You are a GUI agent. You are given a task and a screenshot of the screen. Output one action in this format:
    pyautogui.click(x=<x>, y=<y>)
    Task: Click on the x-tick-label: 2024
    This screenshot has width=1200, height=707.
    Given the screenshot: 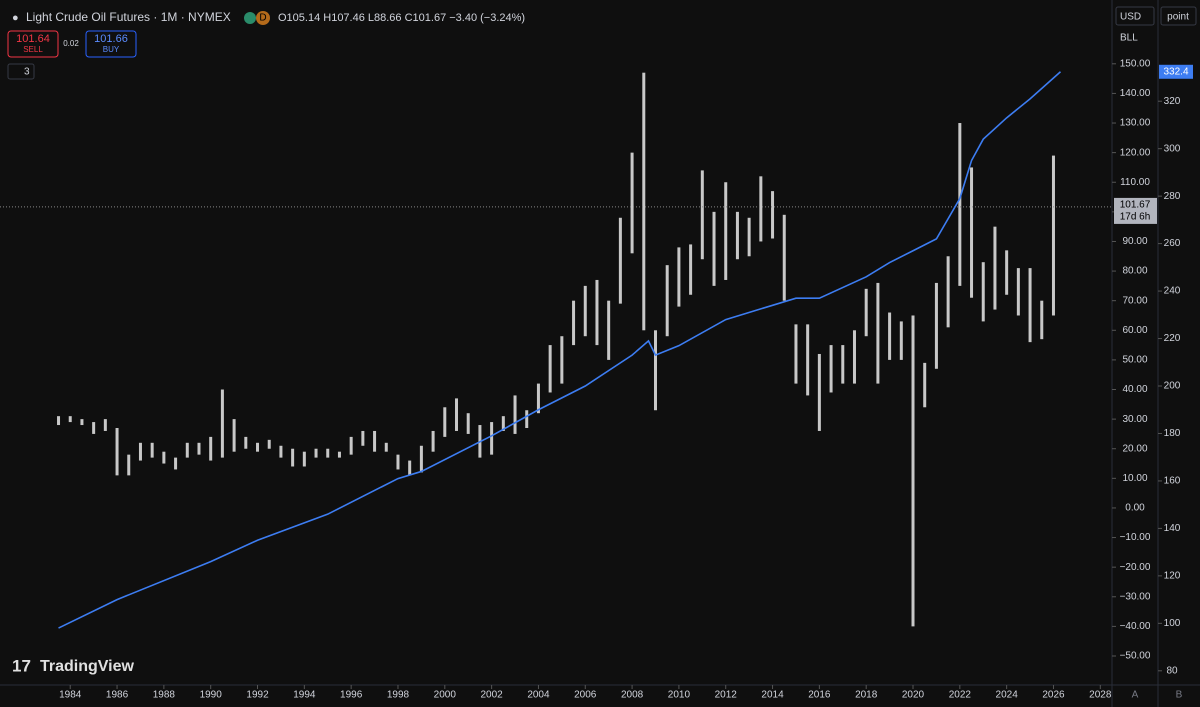 What is the action you would take?
    pyautogui.click(x=1007, y=695)
    